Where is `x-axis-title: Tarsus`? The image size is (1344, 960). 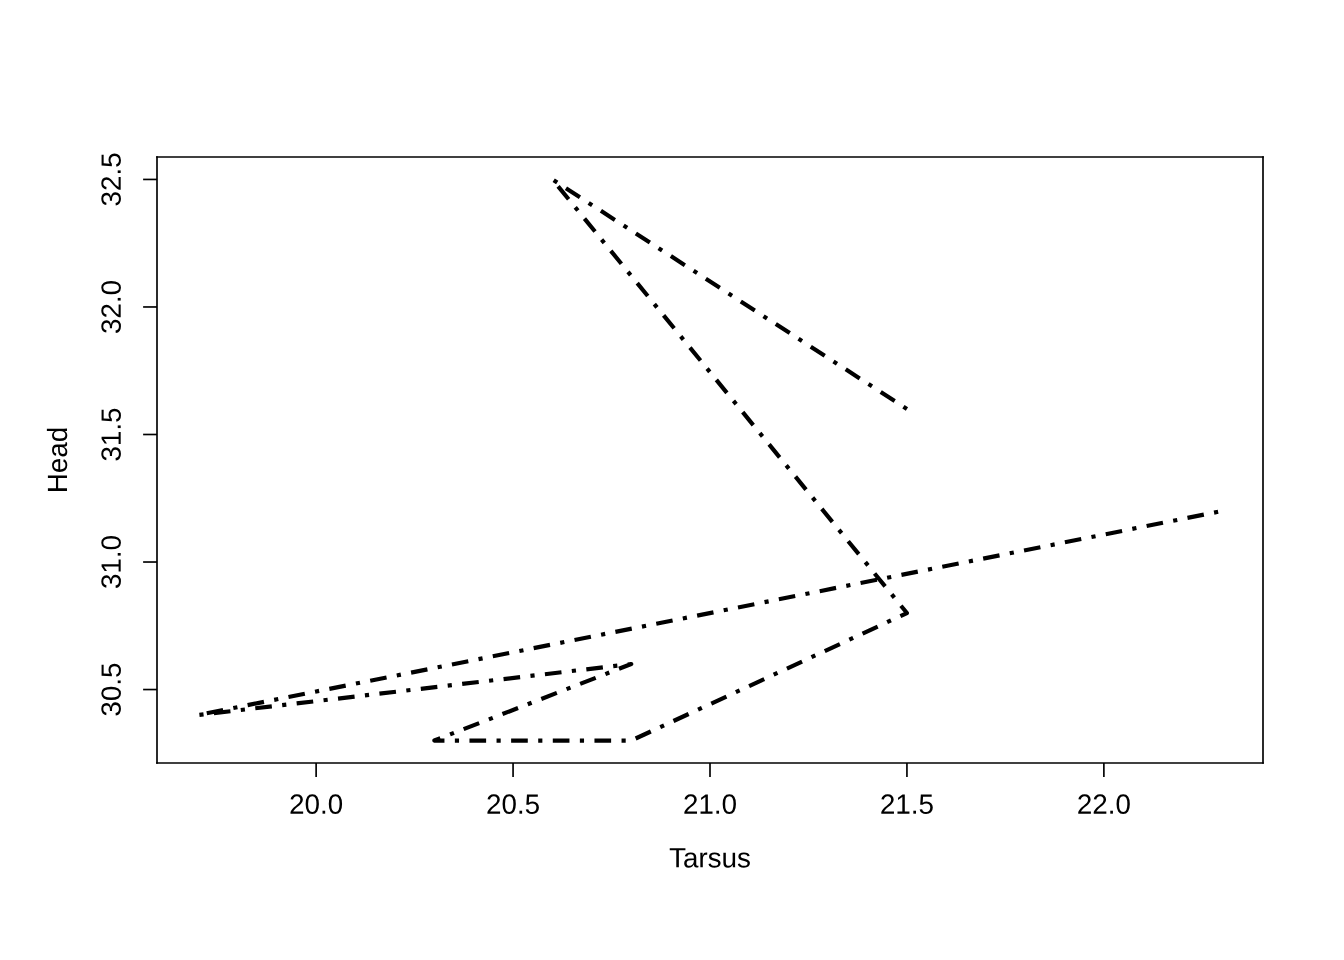 x-axis-title: Tarsus is located at coordinates (709, 858).